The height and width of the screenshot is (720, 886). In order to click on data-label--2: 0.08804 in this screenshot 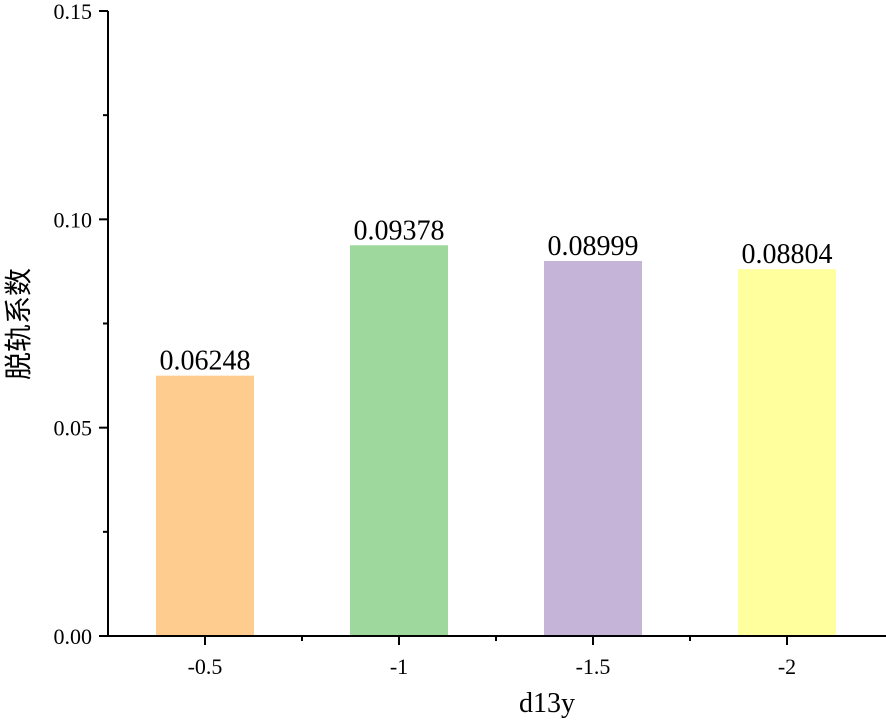, I will do `click(787, 254)`.